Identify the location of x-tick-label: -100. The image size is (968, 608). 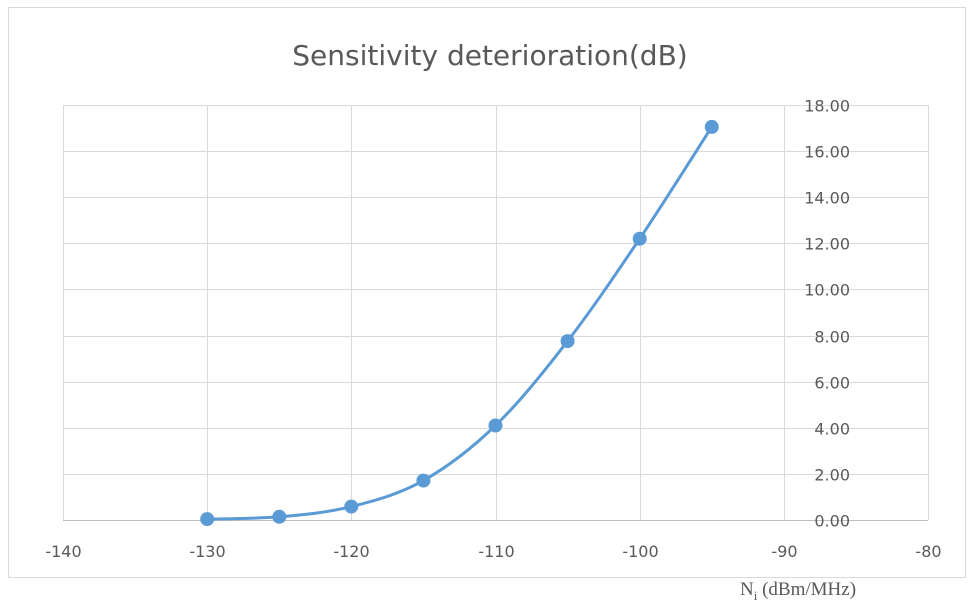
(640, 551).